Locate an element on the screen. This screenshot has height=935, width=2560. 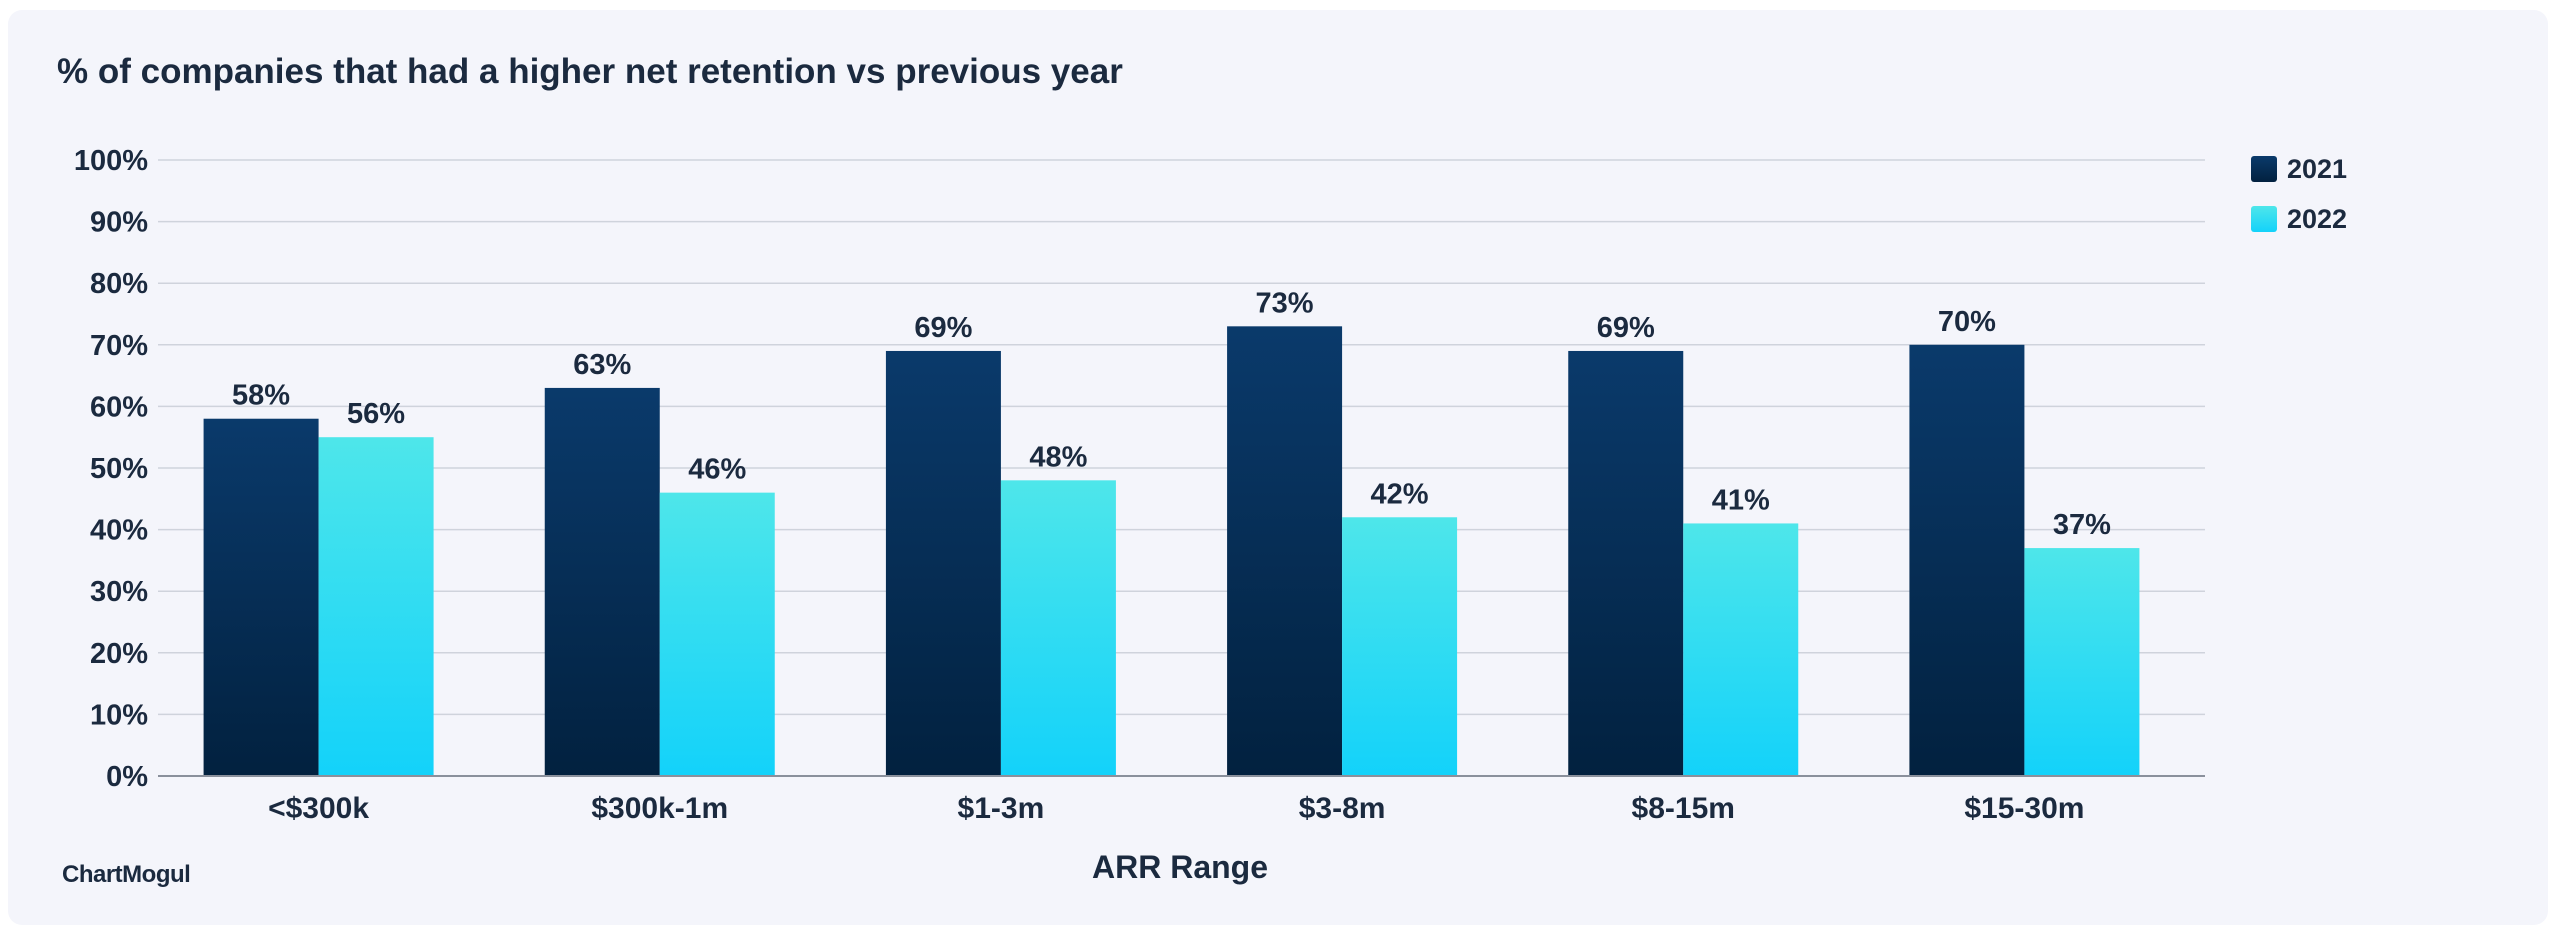
y-tick-label: 30% is located at coordinates (119, 592).